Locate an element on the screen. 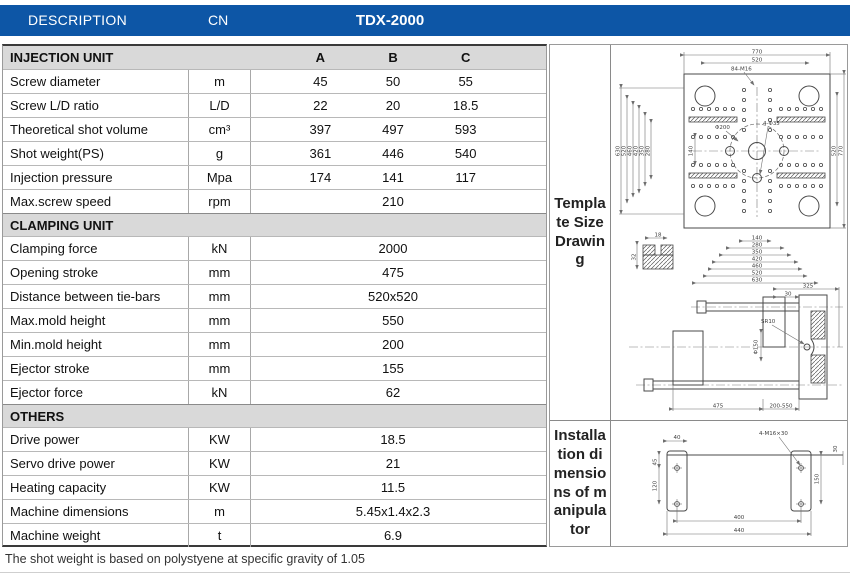 This screenshot has height=573, width=850. row-value: 155 is located at coordinates (393, 368).